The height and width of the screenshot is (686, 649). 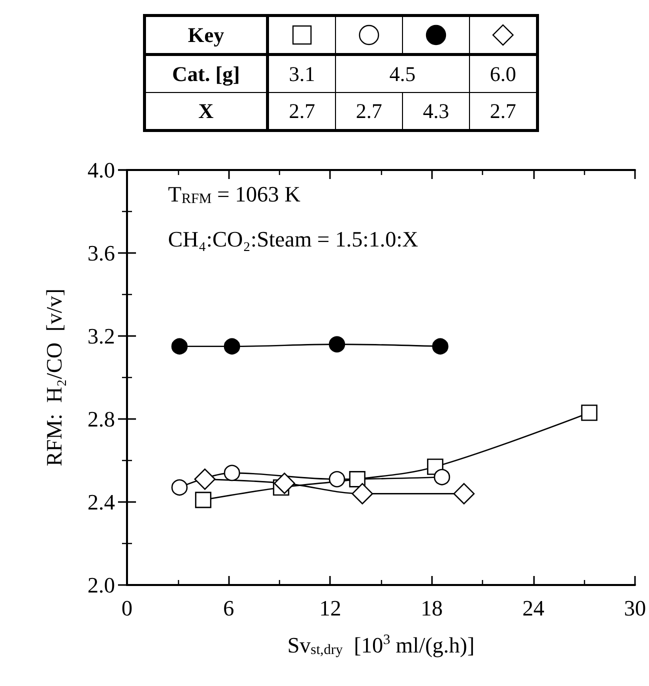 What do you see at coordinates (101, 336) in the screenshot?
I see `y-tick-label: 3.2` at bounding box center [101, 336].